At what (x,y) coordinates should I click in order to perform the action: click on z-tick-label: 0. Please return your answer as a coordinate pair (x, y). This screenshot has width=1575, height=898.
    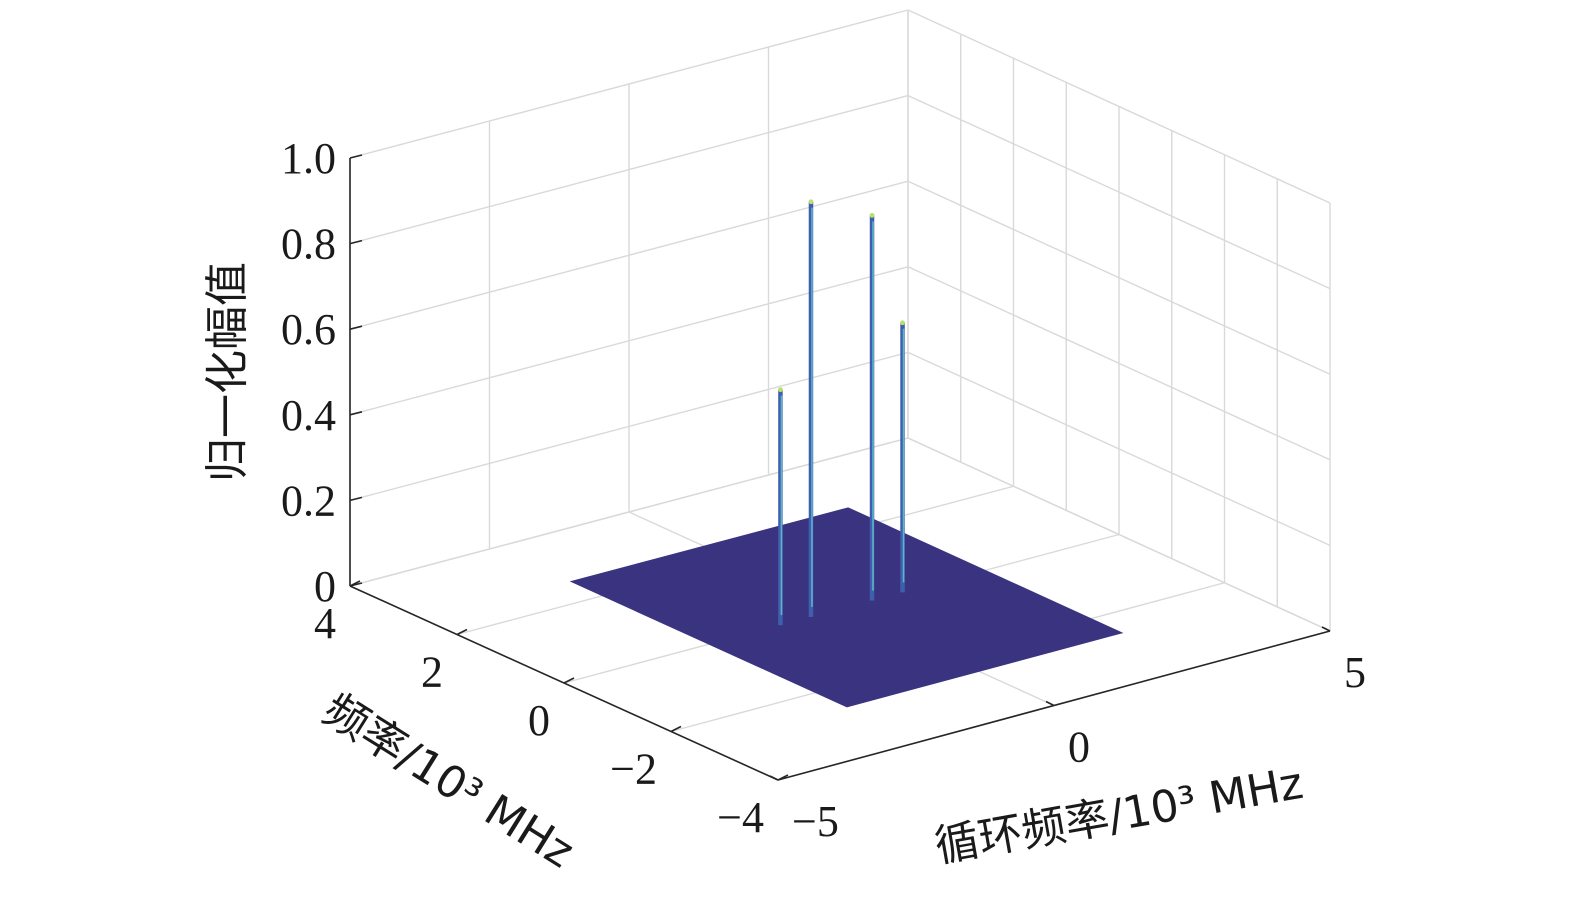
    Looking at the image, I should click on (325, 586).